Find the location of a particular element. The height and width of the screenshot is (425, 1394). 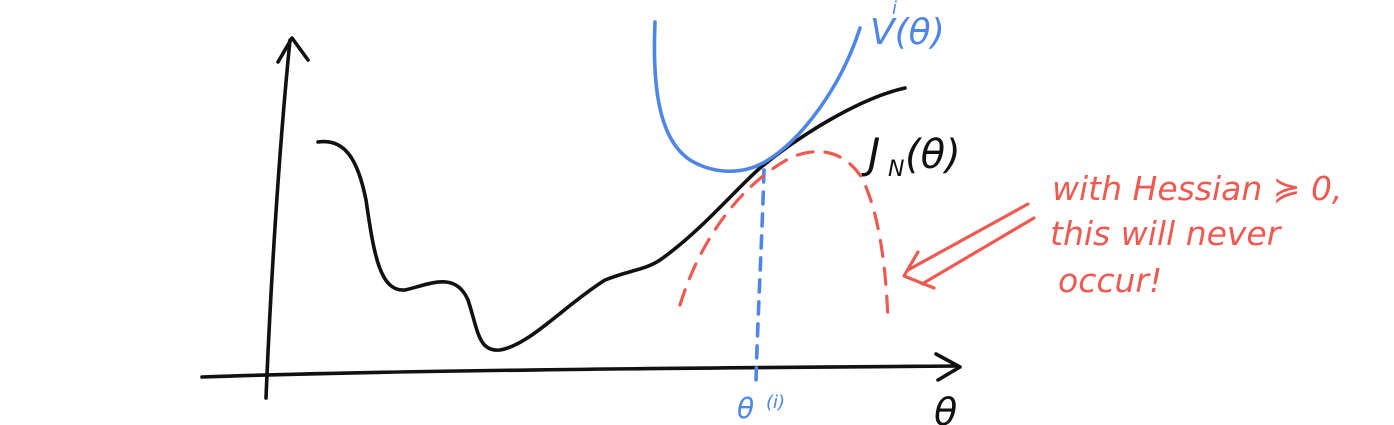

objective-label-argument: (θ) is located at coordinates (933, 155).